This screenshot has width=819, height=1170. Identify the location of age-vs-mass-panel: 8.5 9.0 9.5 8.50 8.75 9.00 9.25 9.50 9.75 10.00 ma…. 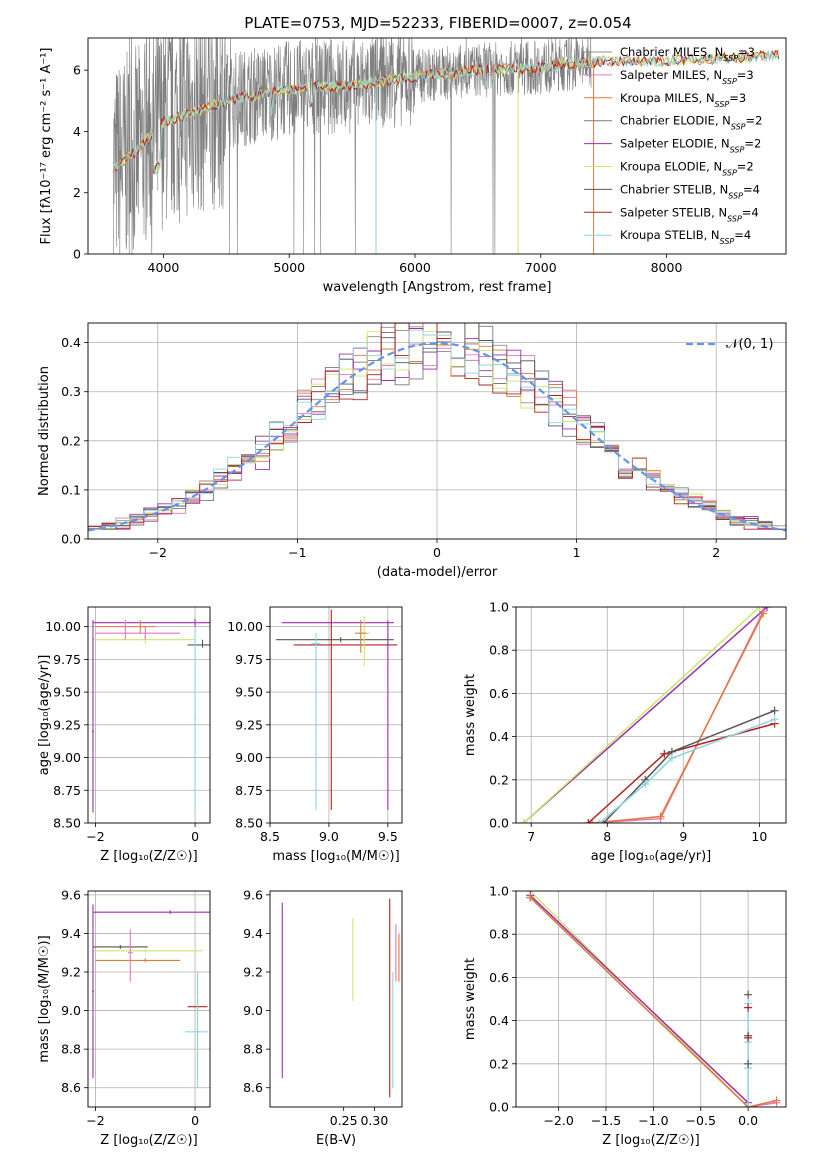
(315, 735).